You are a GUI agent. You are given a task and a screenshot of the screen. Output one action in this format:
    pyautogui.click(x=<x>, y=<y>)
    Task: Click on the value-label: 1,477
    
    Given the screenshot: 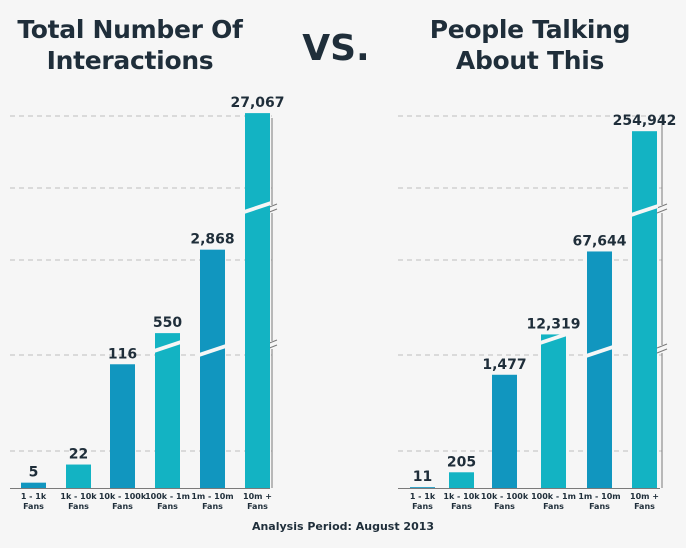 What is the action you would take?
    pyautogui.click(x=504, y=365)
    